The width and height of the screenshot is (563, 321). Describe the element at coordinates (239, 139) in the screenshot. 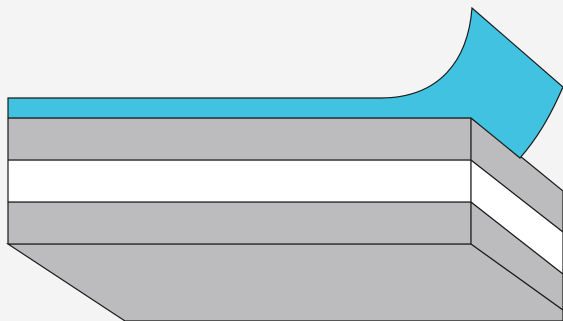

I see `upper-gray-layer-front-face` at that location.